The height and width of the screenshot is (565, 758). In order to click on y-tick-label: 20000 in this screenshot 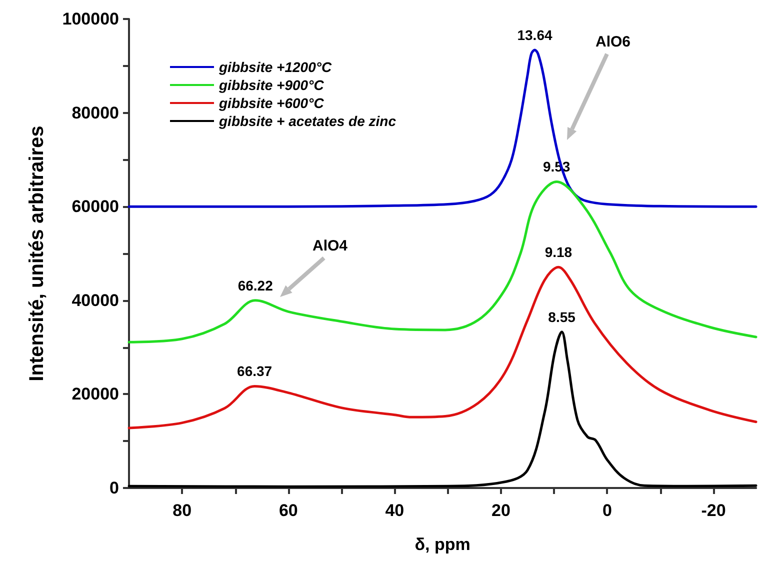, I will do `click(95, 394)`.